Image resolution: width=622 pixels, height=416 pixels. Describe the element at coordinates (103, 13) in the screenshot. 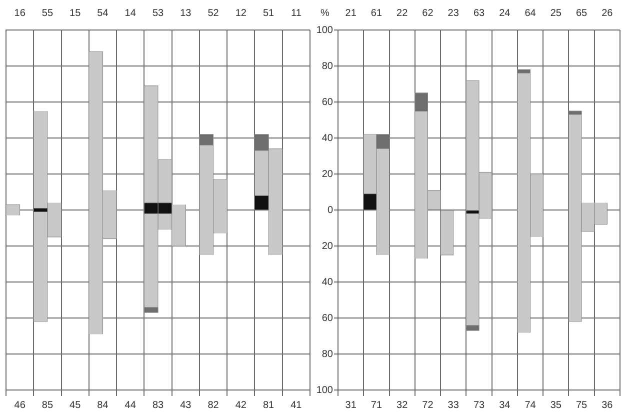

I see `text: 54` at that location.